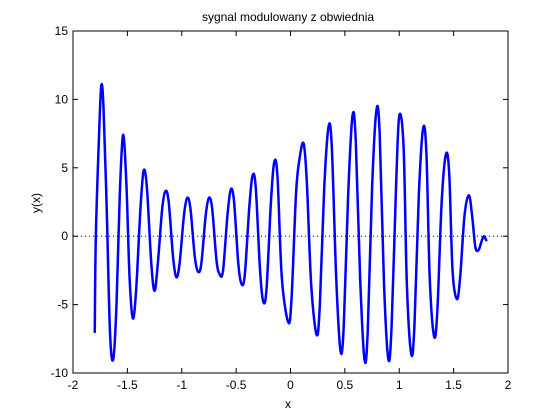  I want to click on x-tick-label: 1, so click(399, 385).